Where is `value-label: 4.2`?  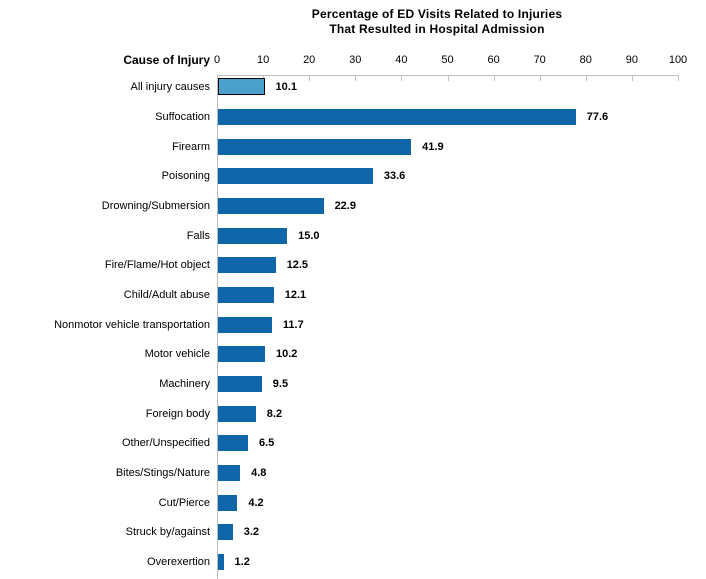
value-label: 4.2 is located at coordinates (256, 502).